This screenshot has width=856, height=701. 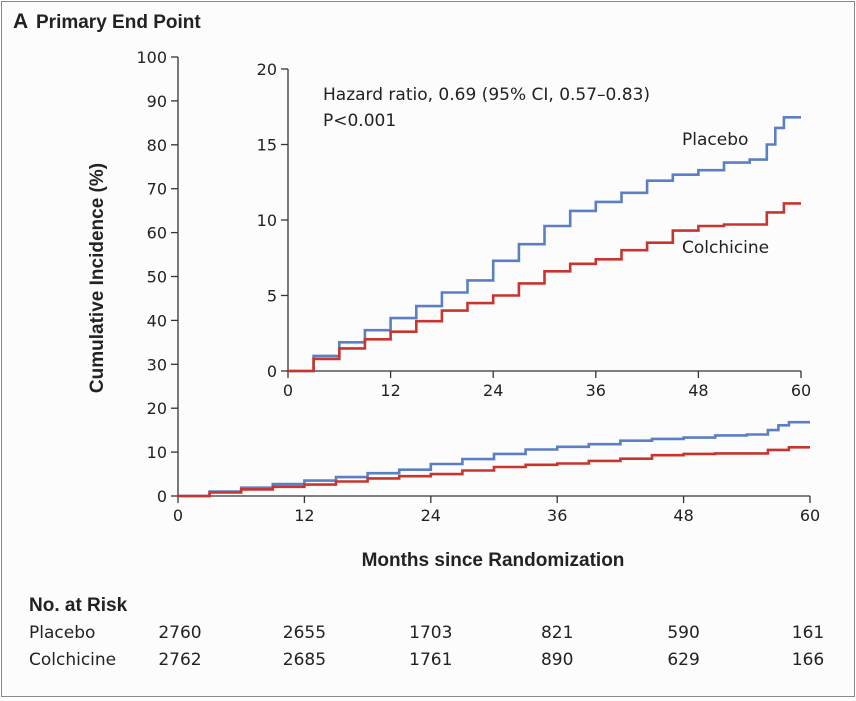 What do you see at coordinates (557, 515) in the screenshot?
I see `main-x-tick-label: 36` at bounding box center [557, 515].